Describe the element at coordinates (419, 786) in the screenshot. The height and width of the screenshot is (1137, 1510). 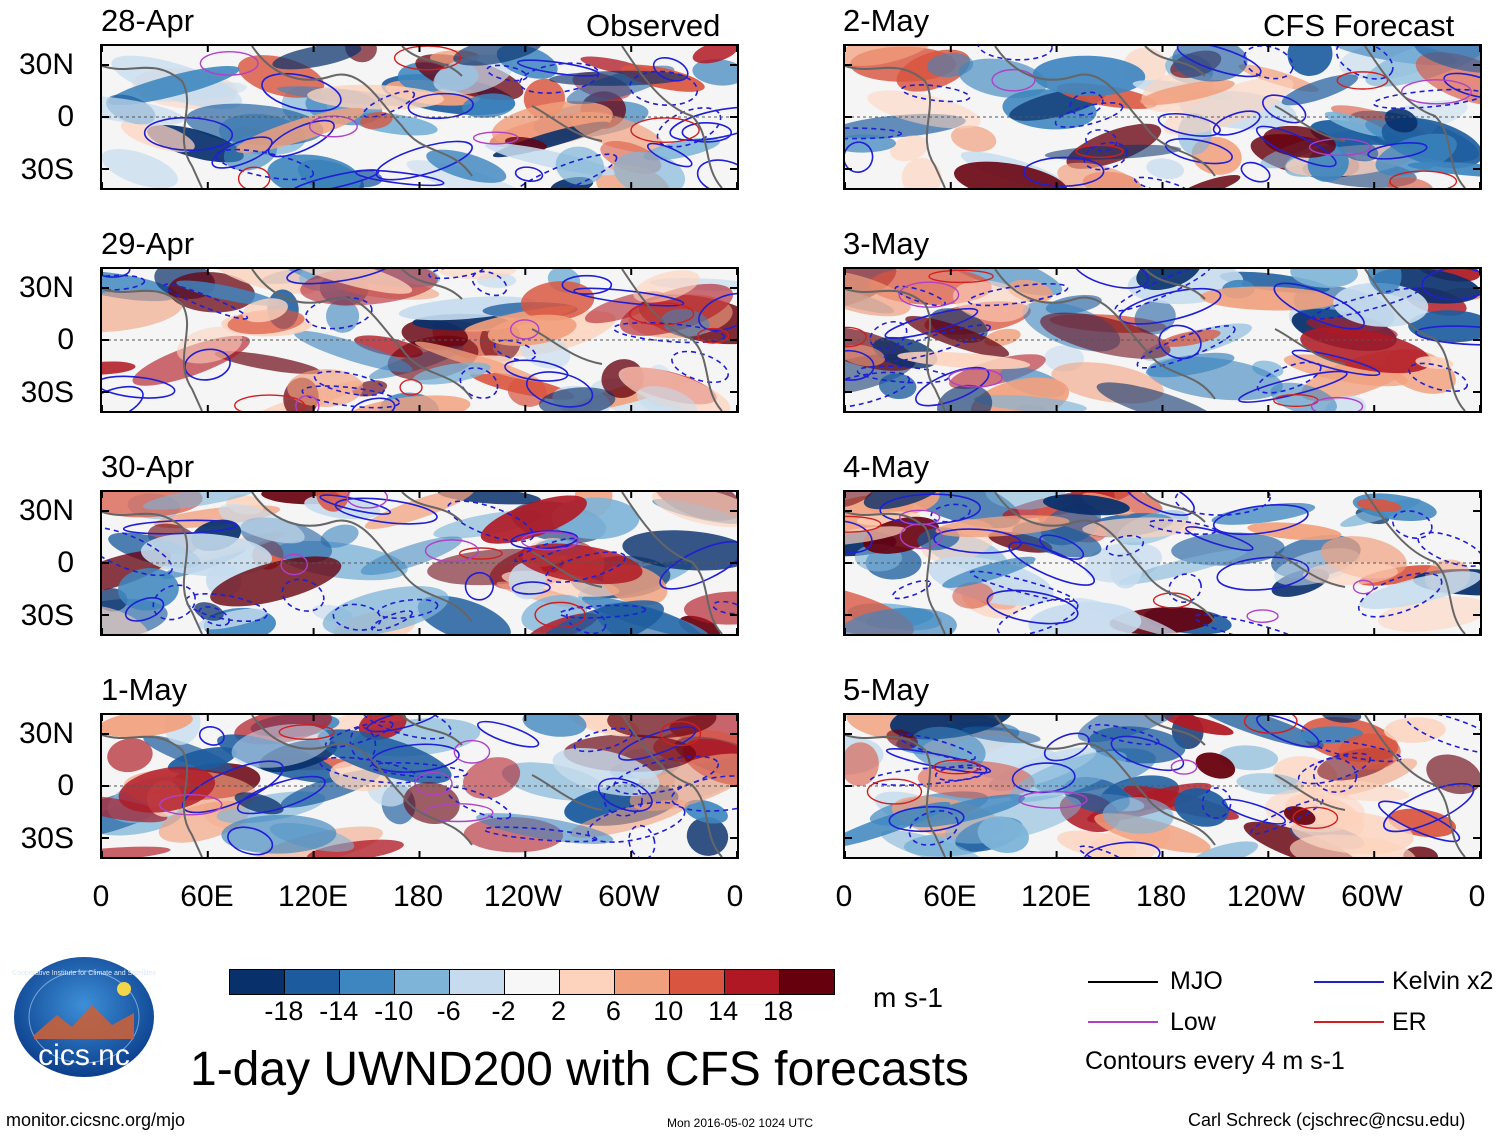
I see `map-panel-1may` at that location.